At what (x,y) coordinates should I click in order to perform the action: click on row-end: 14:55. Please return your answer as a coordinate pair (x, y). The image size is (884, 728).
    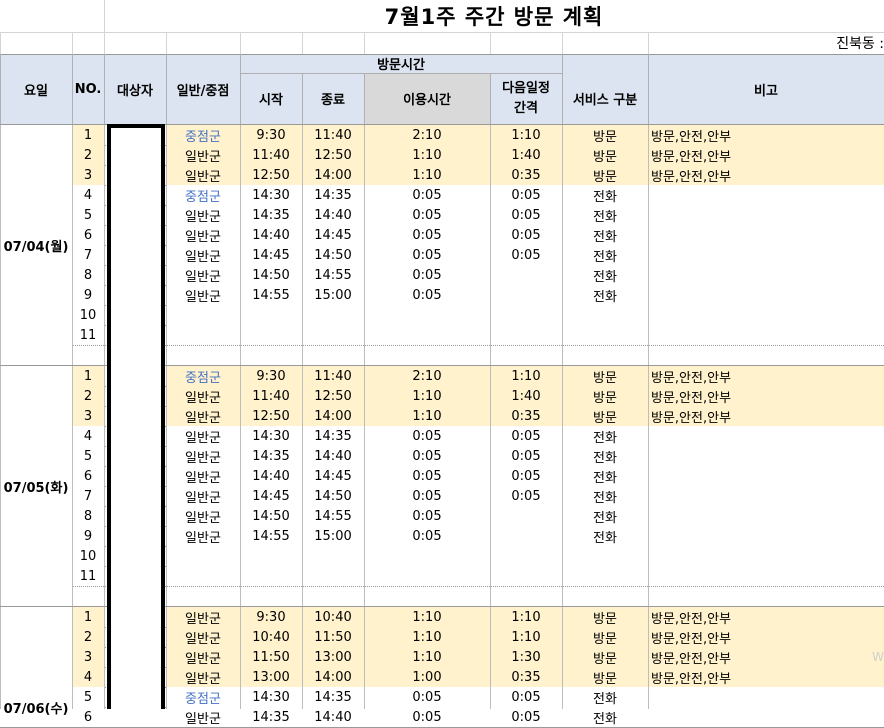
    Looking at the image, I should click on (333, 275).